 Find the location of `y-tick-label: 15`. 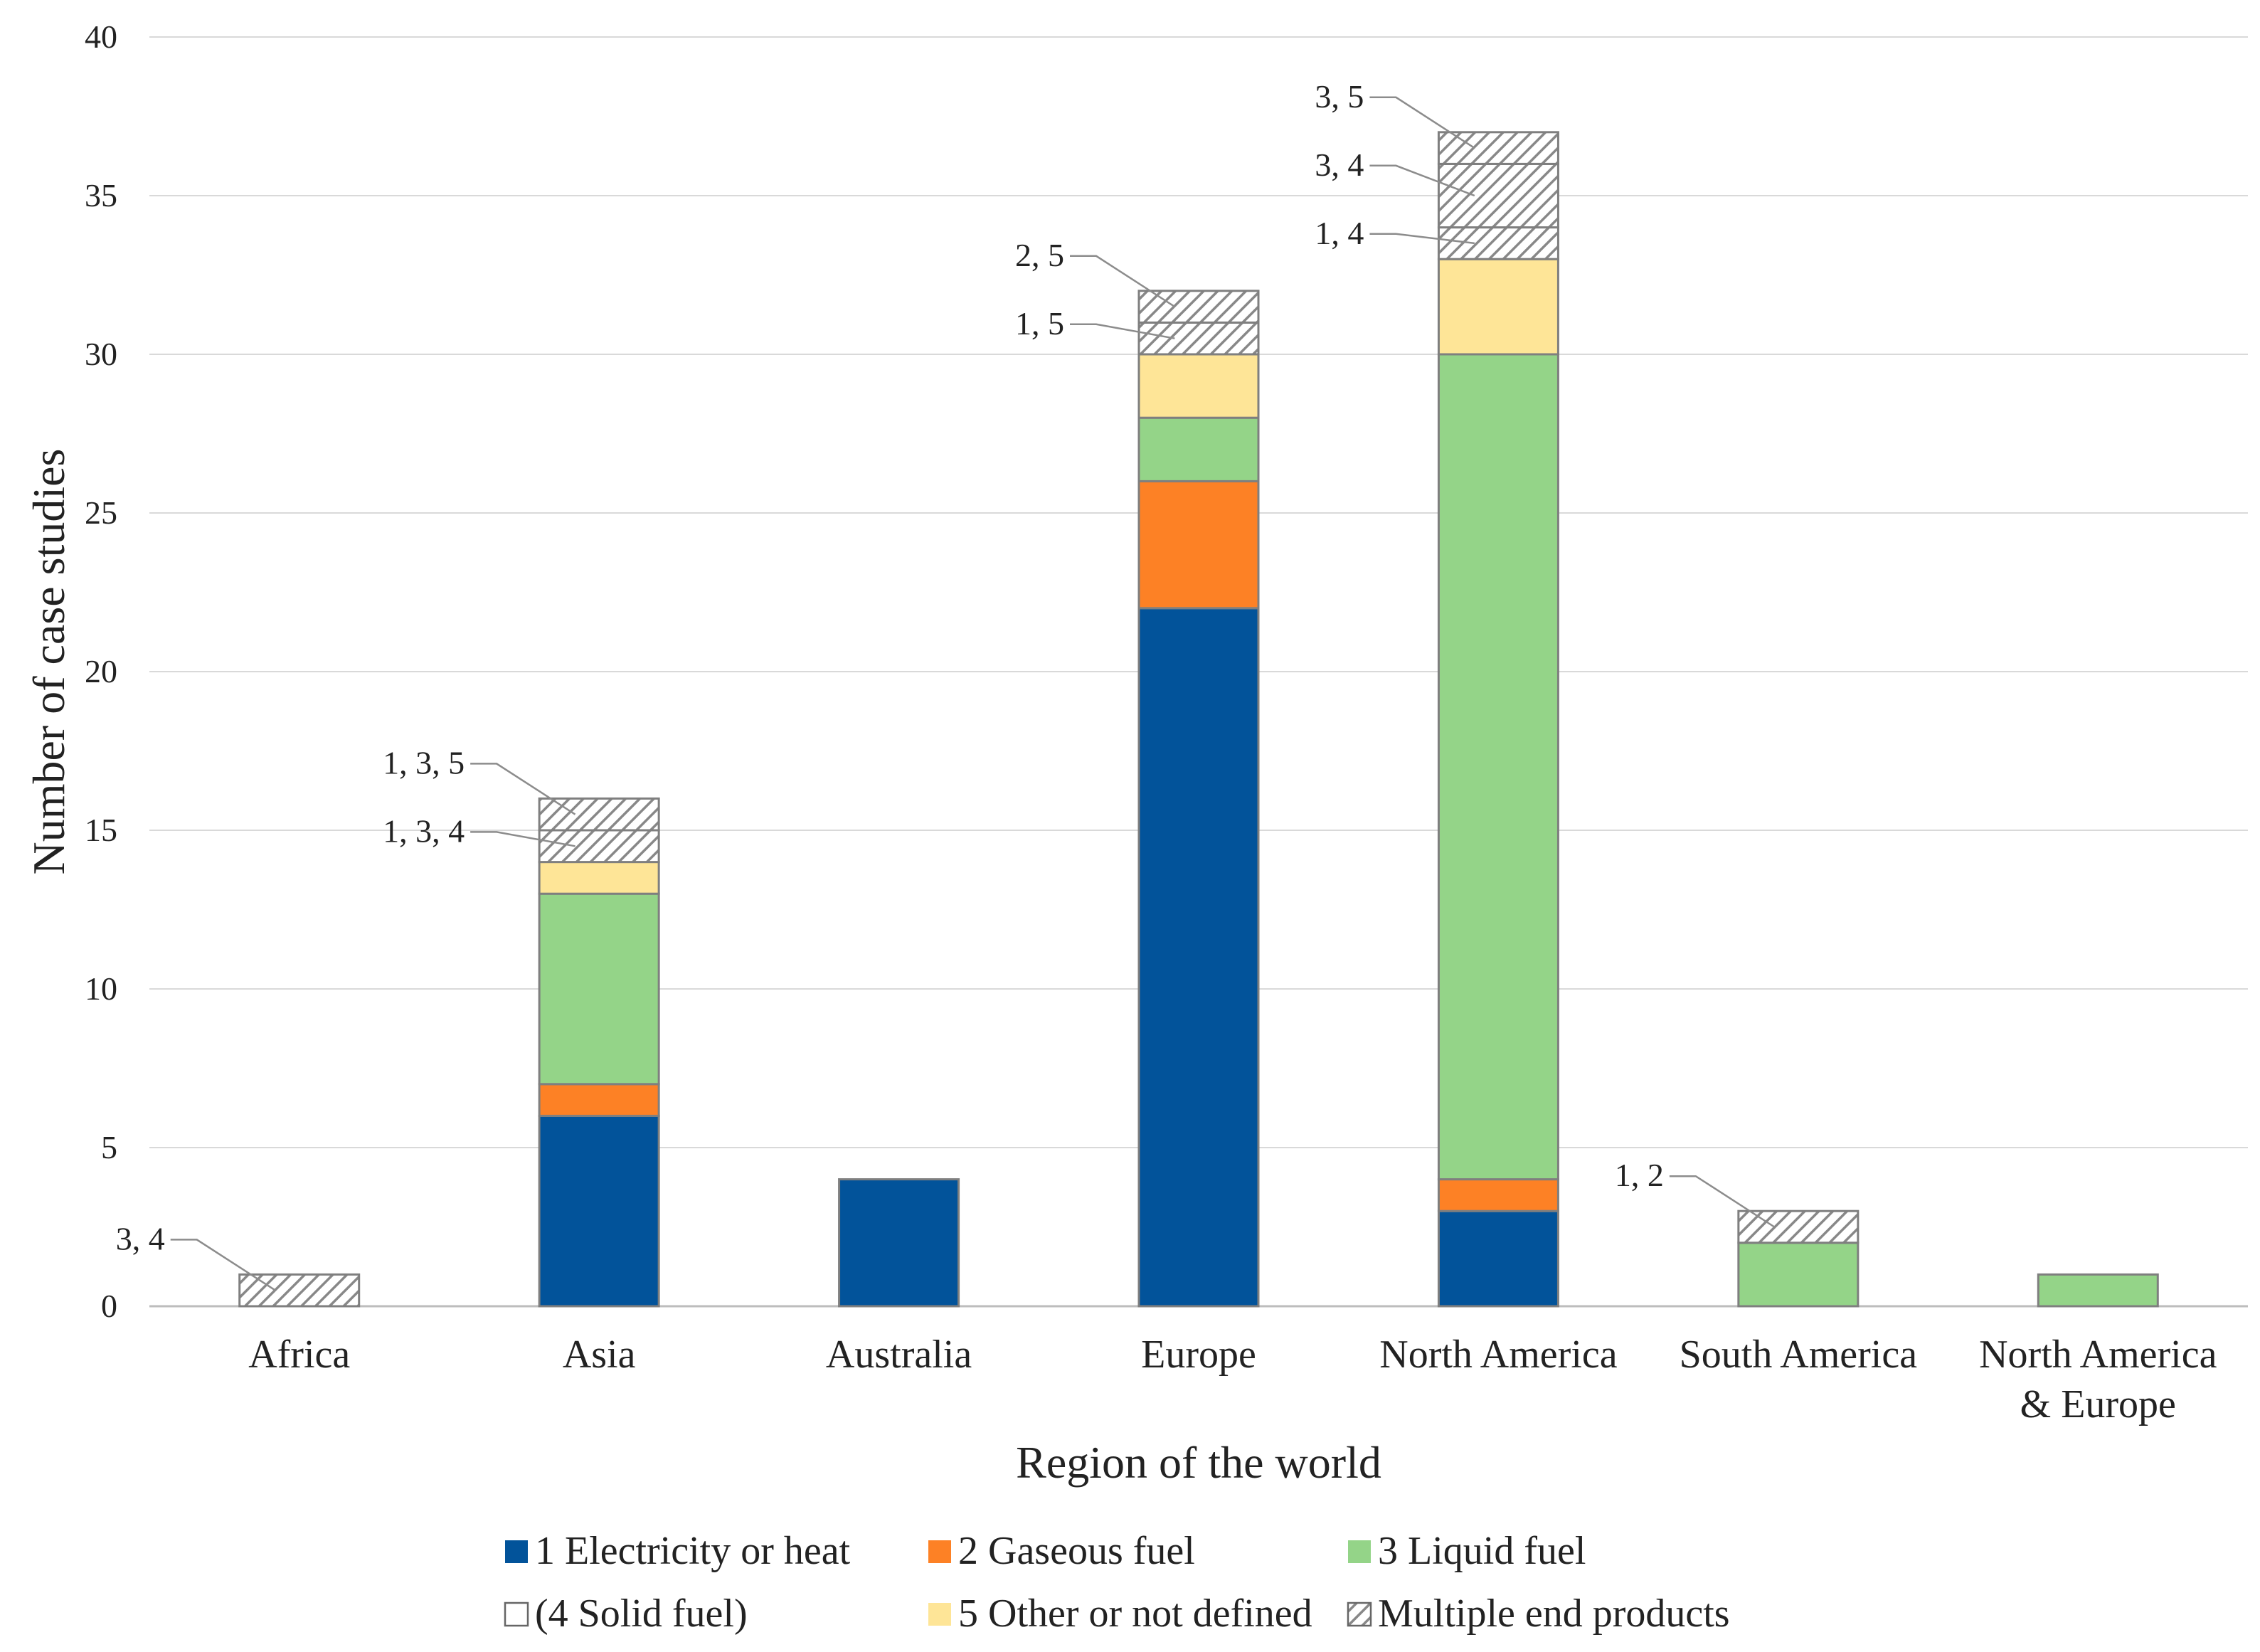

y-tick-label: 15 is located at coordinates (101, 830).